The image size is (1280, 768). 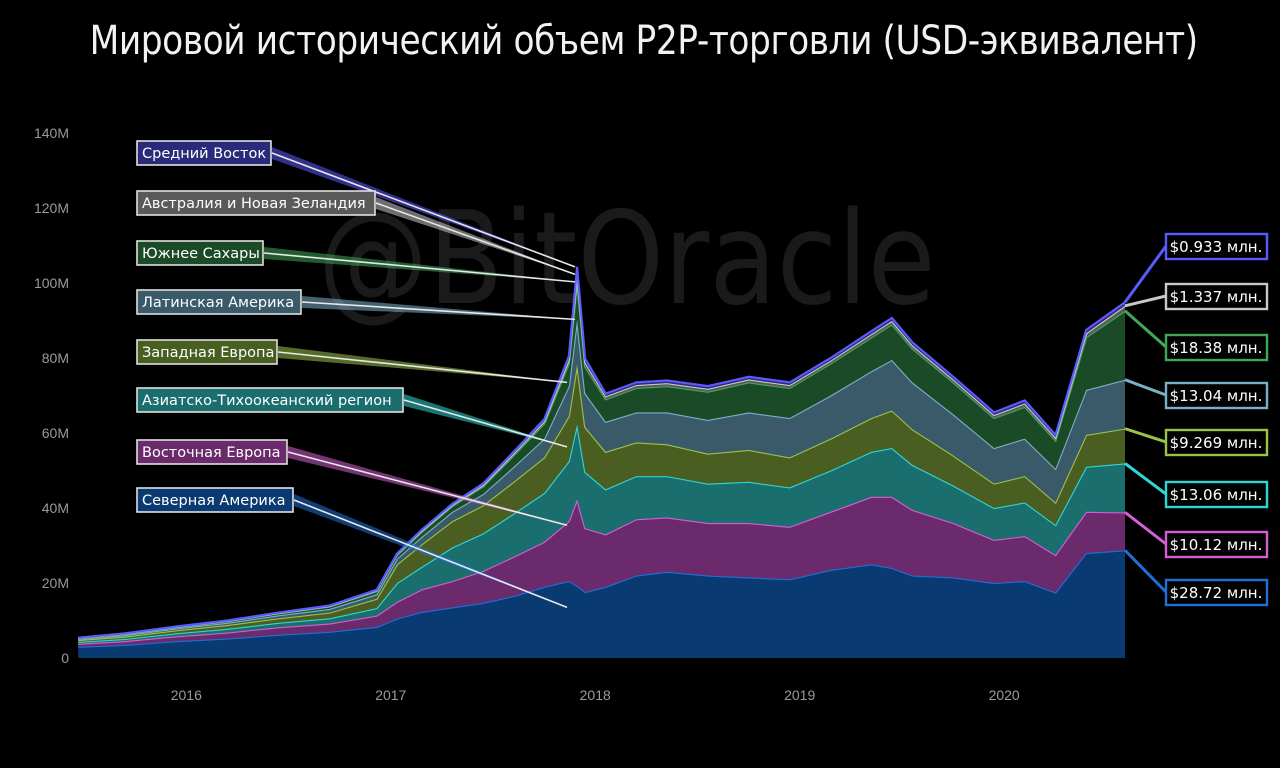 I want to click on end-value-label: $13.06 млн., so click(x=1216, y=495).